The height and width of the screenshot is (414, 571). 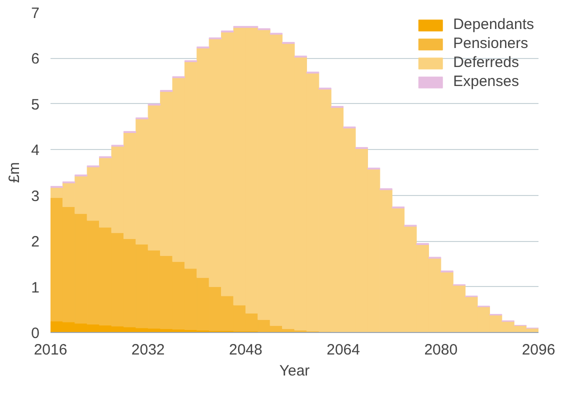 What do you see at coordinates (35, 105) in the screenshot?
I see `y-tick-label: 5` at bounding box center [35, 105].